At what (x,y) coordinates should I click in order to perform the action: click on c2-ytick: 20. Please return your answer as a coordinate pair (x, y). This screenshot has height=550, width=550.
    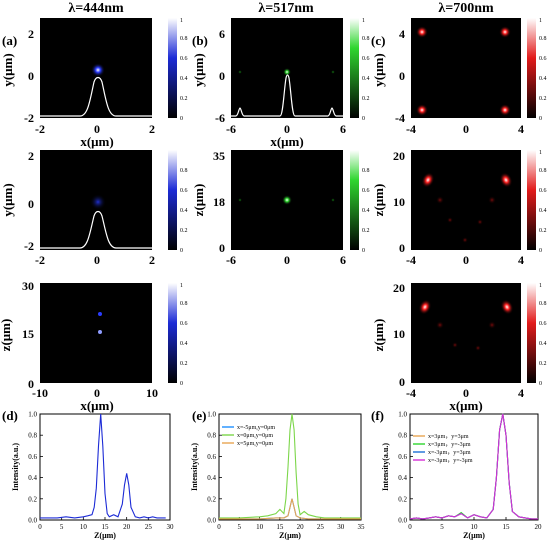
    Looking at the image, I should click on (399, 156).